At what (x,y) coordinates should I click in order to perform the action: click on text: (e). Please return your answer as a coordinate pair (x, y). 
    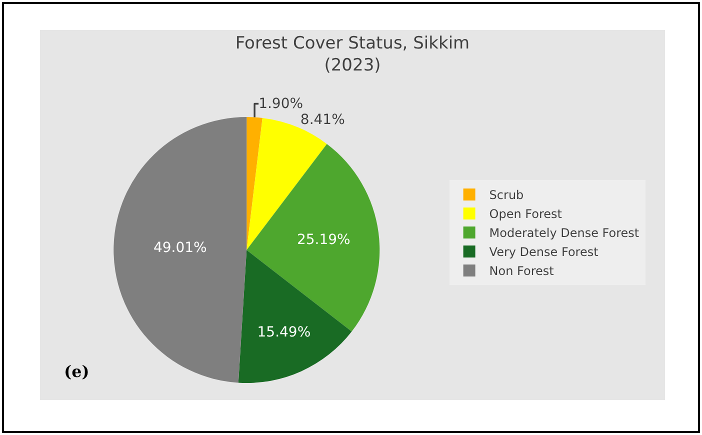
    Looking at the image, I should click on (77, 371).